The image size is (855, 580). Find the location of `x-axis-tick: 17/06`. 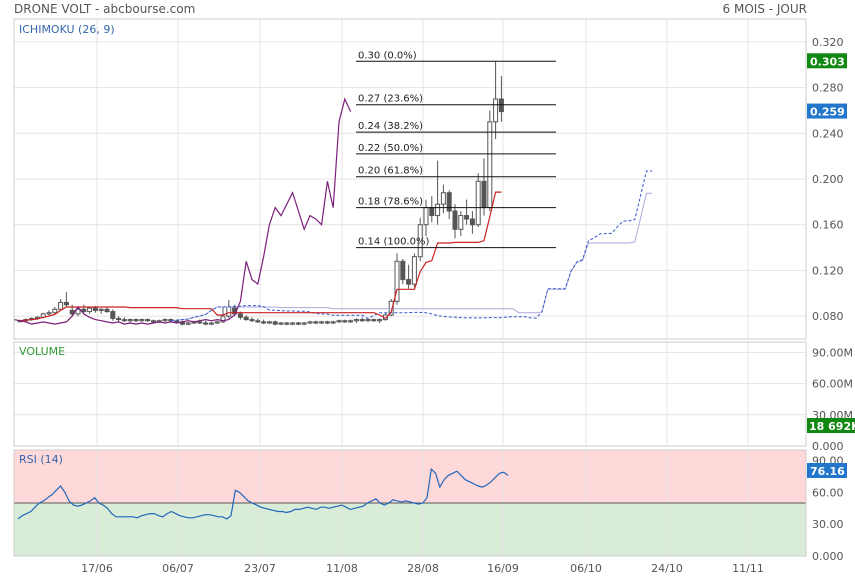

x-axis-tick: 17/06 is located at coordinates (97, 568).